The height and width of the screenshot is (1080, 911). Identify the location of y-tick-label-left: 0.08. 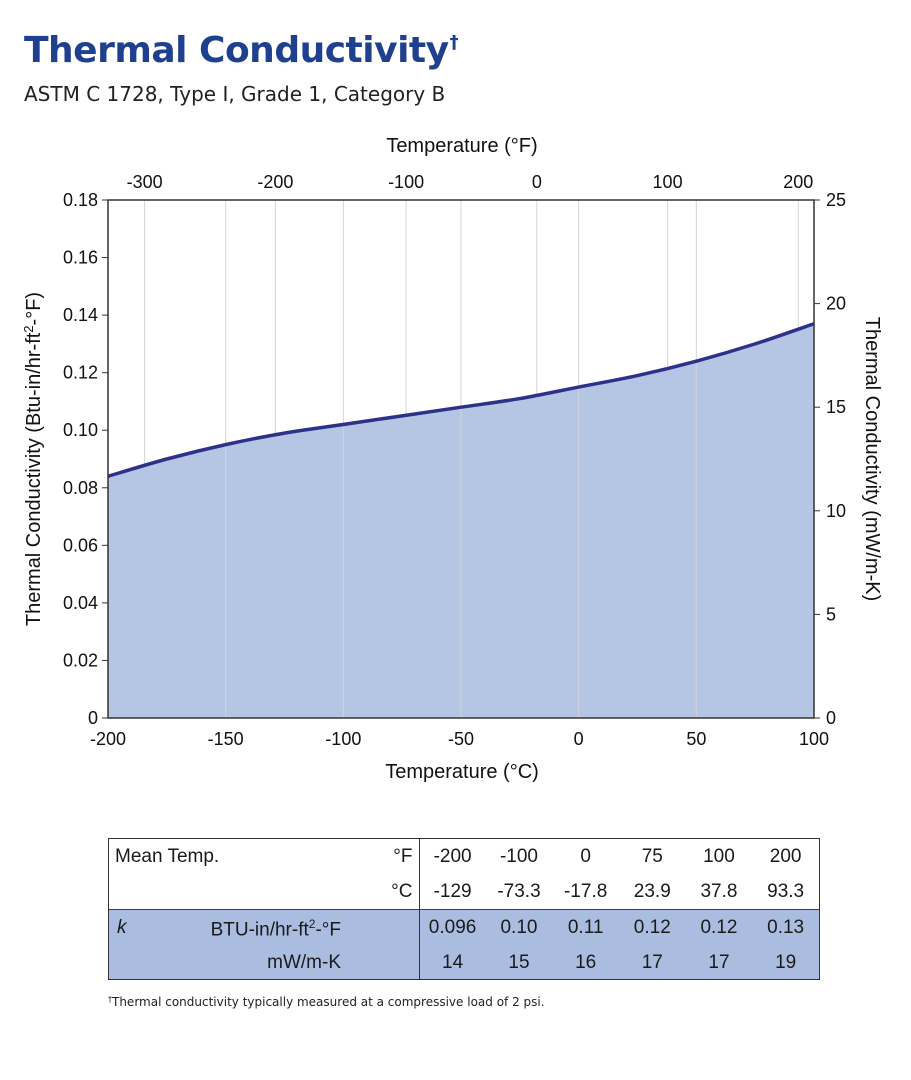
(80, 488).